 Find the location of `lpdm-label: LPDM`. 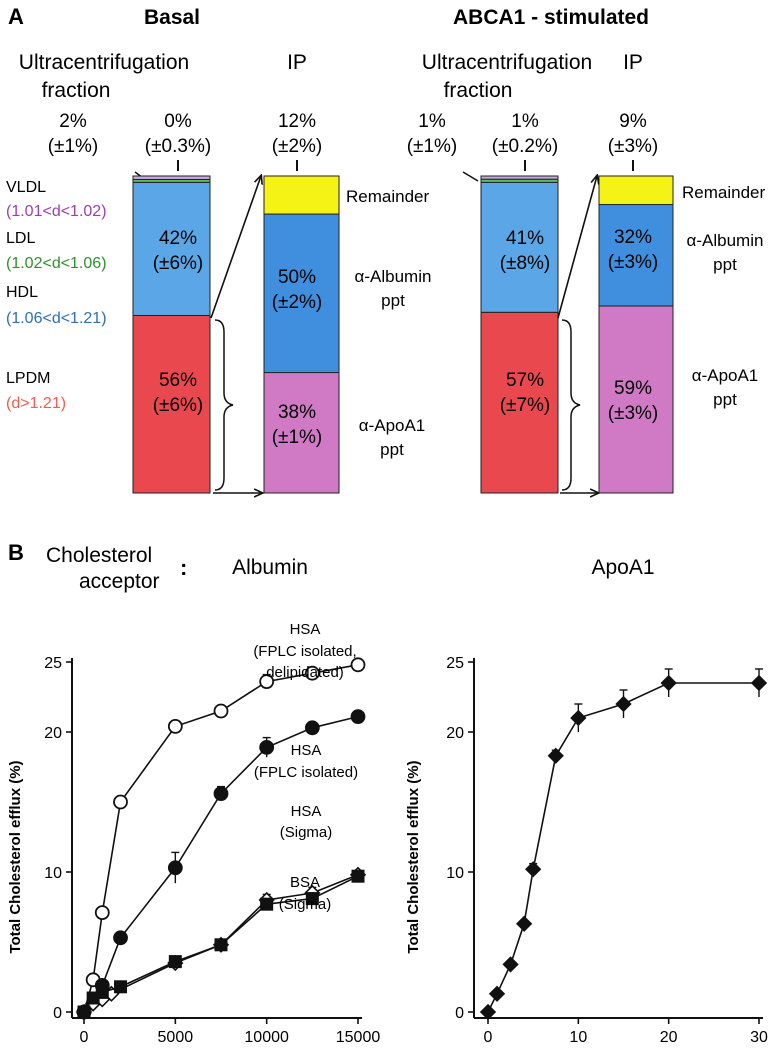

lpdm-label: LPDM is located at coordinates (28, 378).